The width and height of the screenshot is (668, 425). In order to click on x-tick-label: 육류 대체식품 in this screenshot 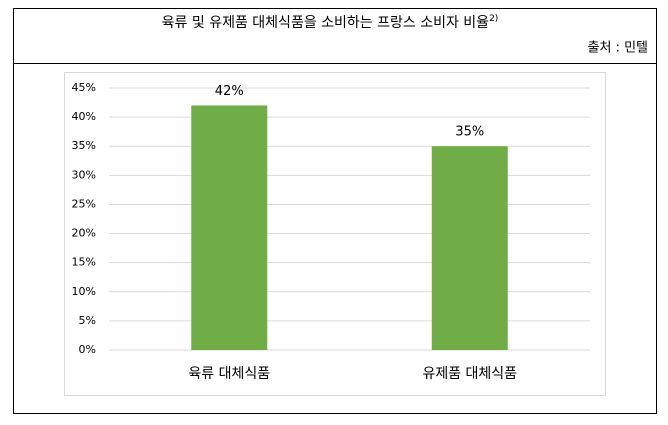, I will do `click(229, 374)`.